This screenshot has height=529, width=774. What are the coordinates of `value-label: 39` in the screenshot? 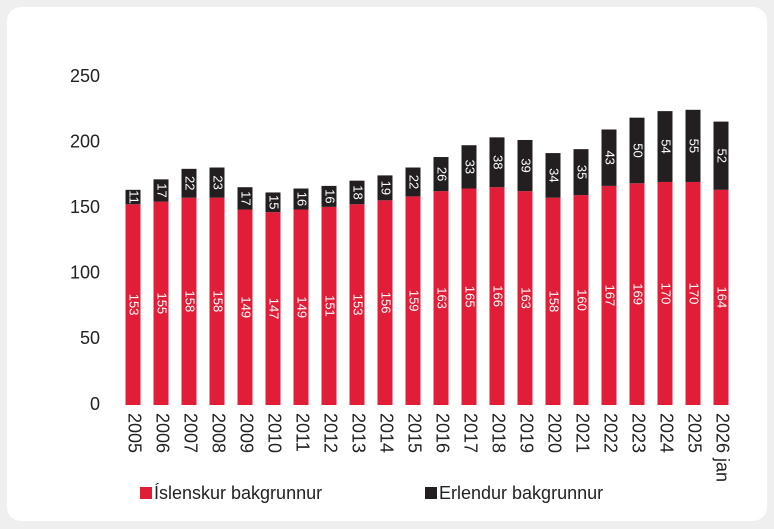 It's located at (526, 165).